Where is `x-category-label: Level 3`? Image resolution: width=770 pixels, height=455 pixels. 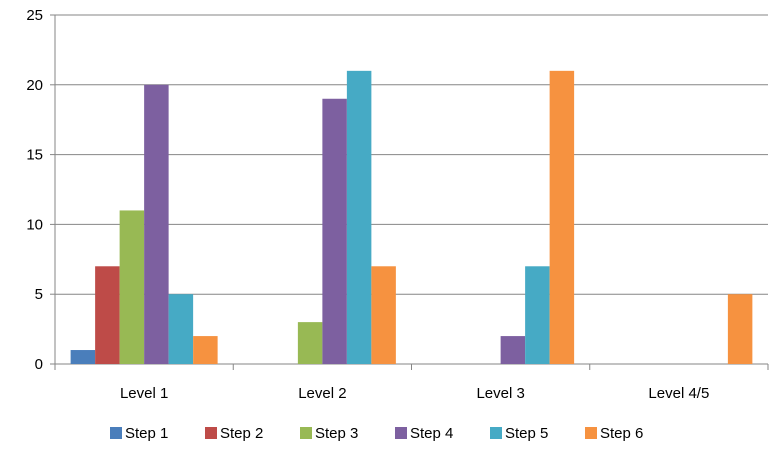 x-category-label: Level 3 is located at coordinates (500, 393).